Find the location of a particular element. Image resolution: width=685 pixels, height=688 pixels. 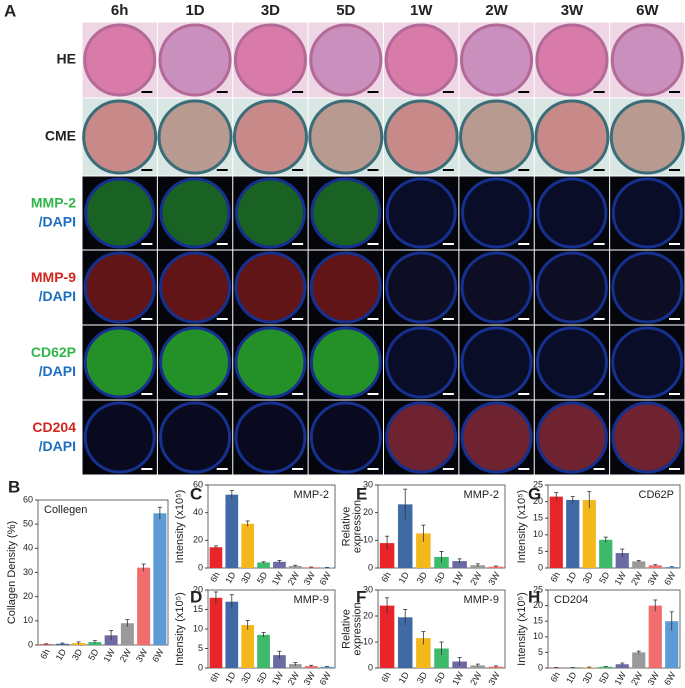

column-label: 1W is located at coordinates (421, 10).